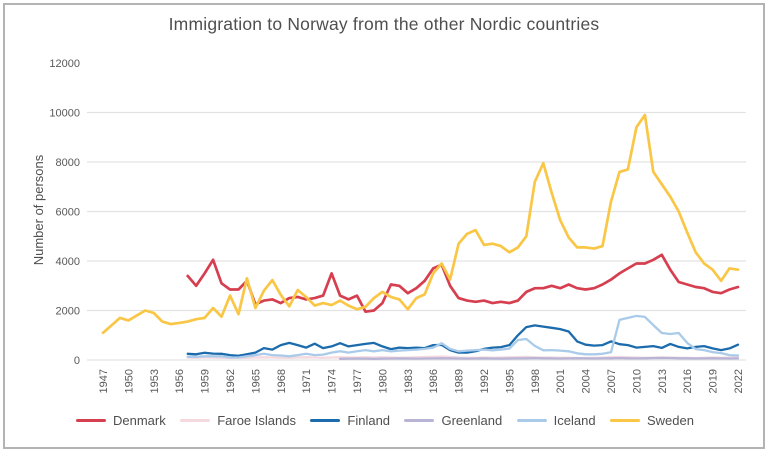 Image resolution: width=768 pixels, height=452 pixels. Describe the element at coordinates (419, 420) in the screenshot. I see `legend-swatch-greenland` at that location.